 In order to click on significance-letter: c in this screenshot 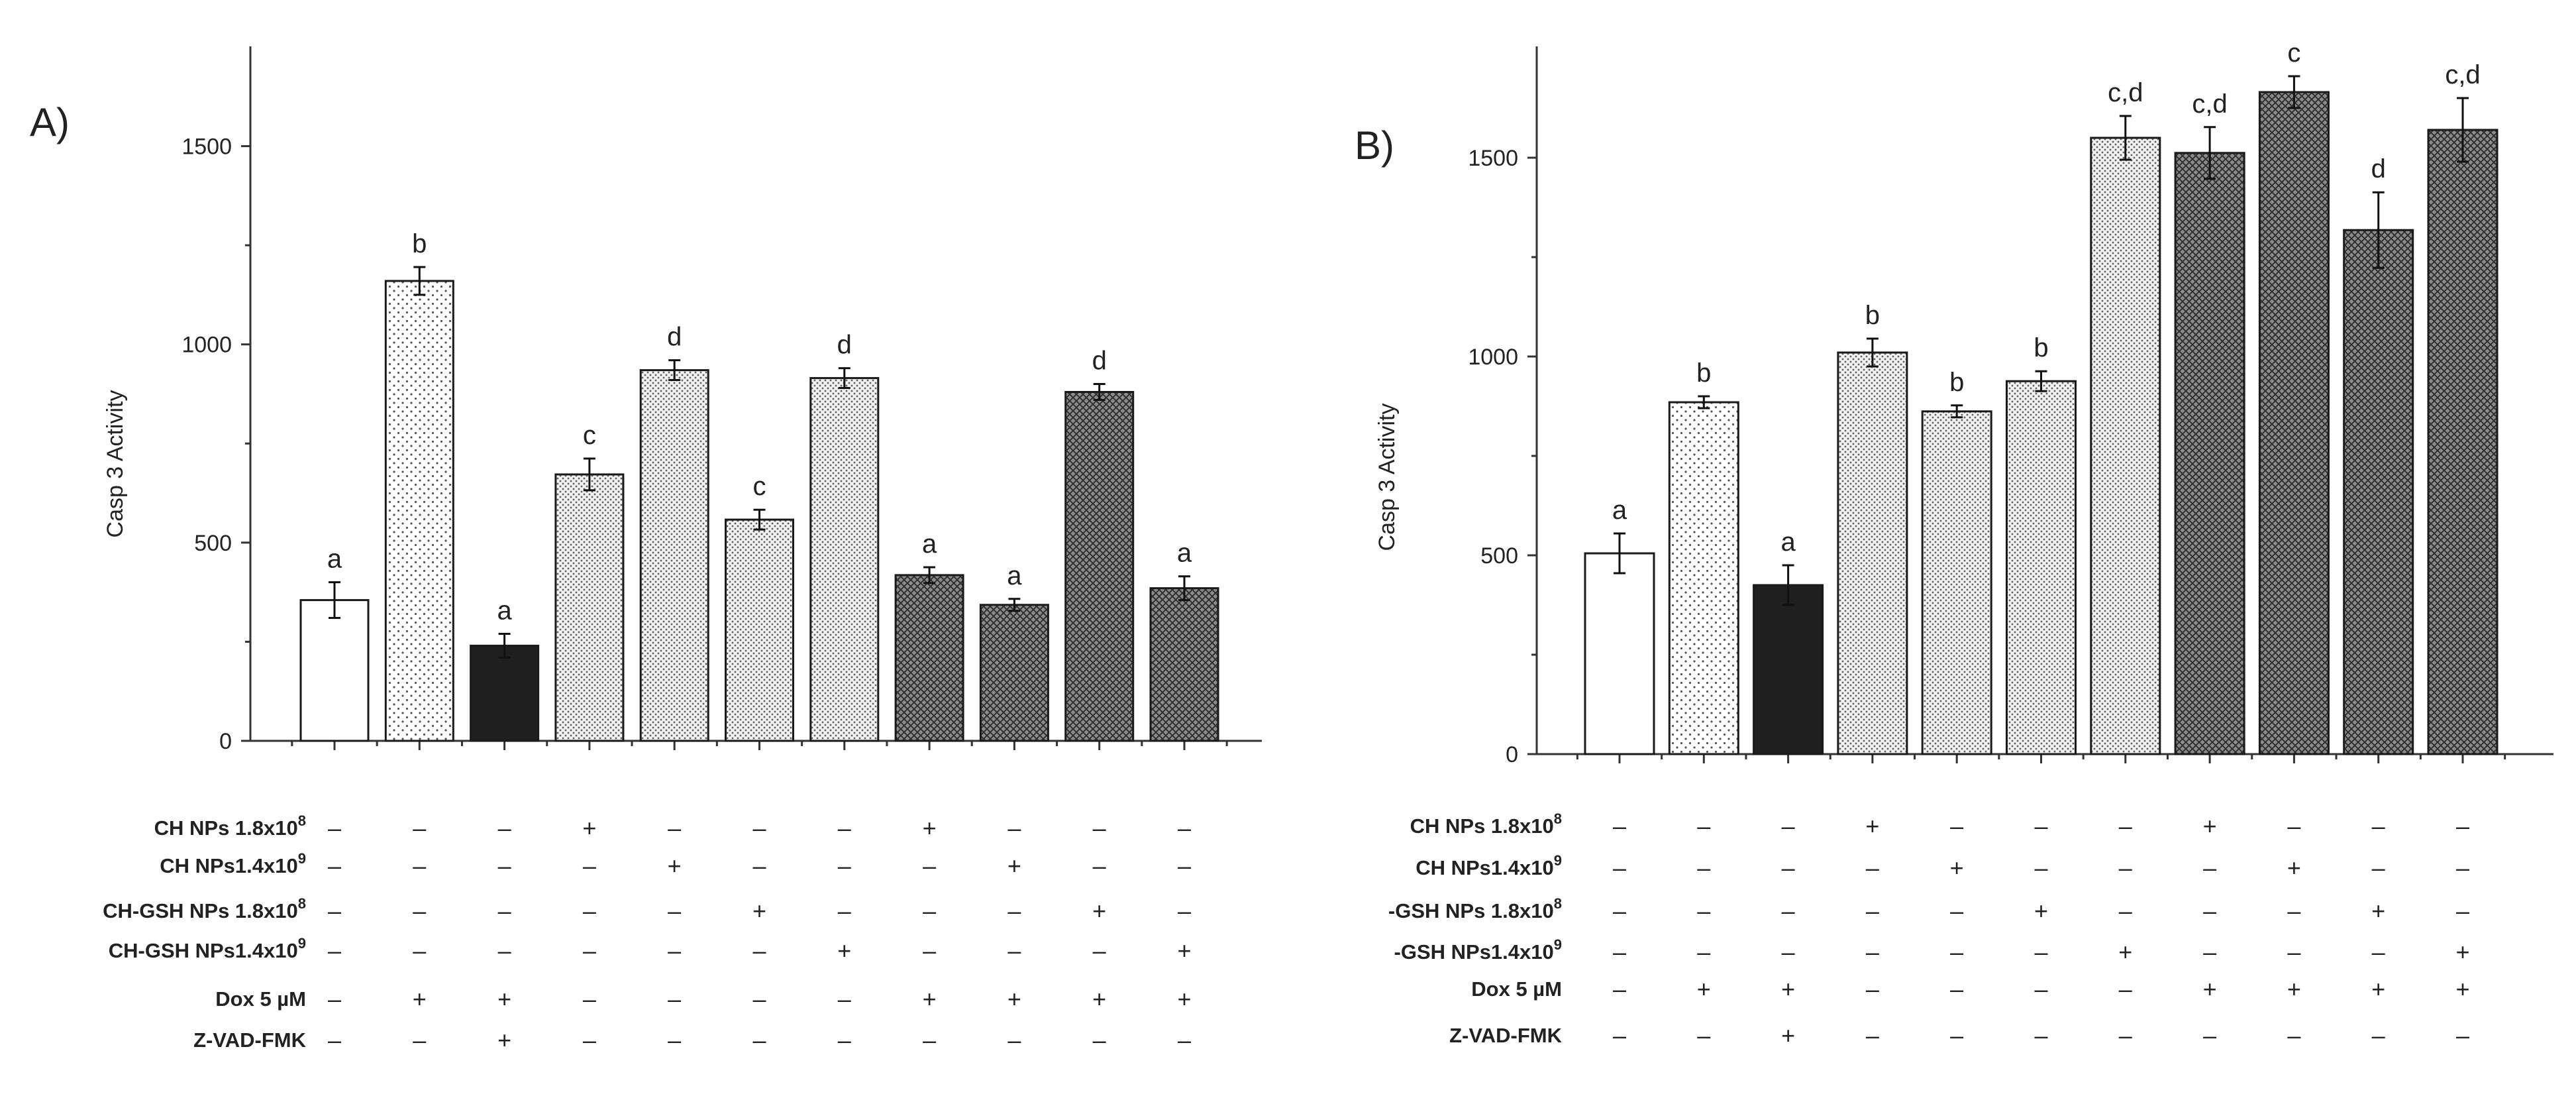, I will do `click(759, 487)`.